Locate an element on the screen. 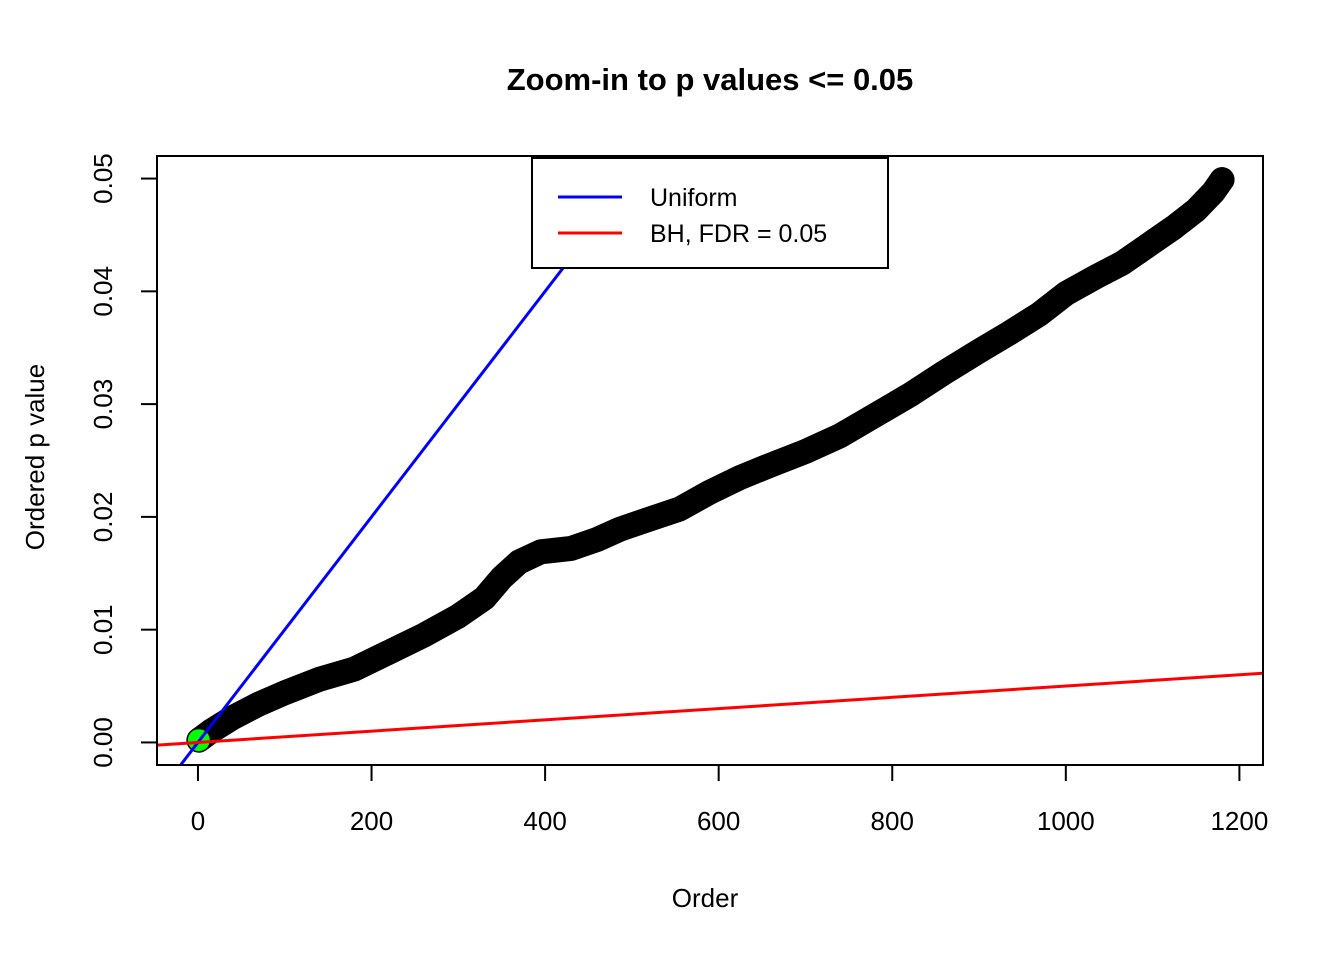 Image resolution: width=1344 pixels, height=960 pixels. bh-threshold-line is located at coordinates (710, 709).